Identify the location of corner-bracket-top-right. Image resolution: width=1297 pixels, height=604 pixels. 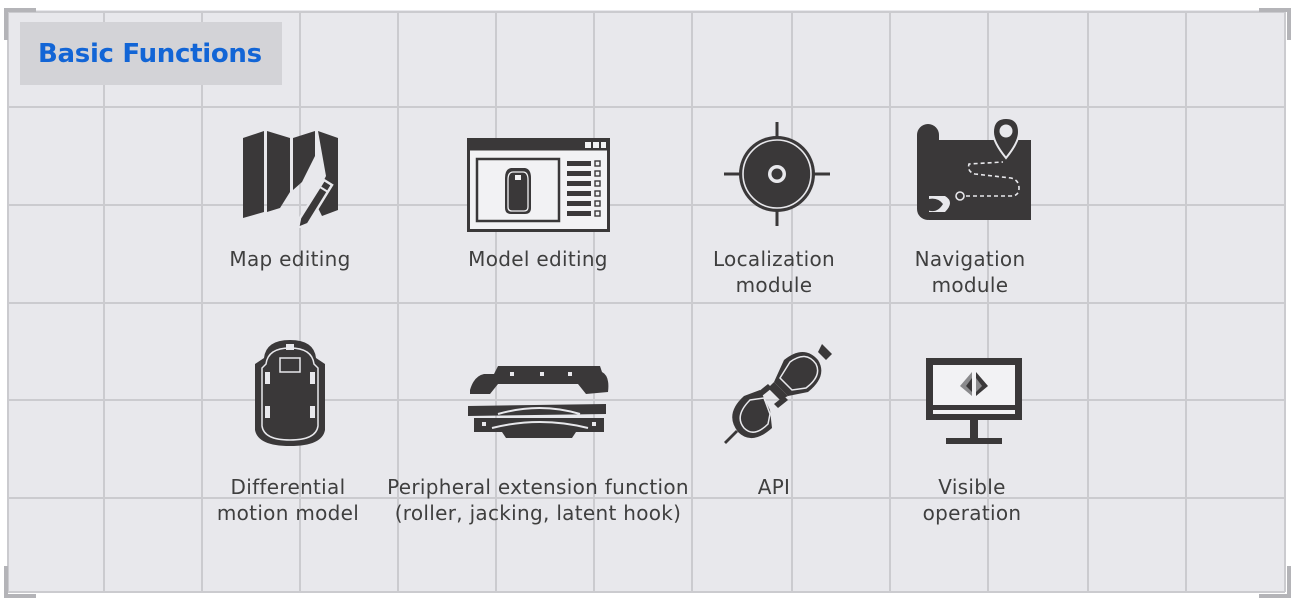
(1275, 24).